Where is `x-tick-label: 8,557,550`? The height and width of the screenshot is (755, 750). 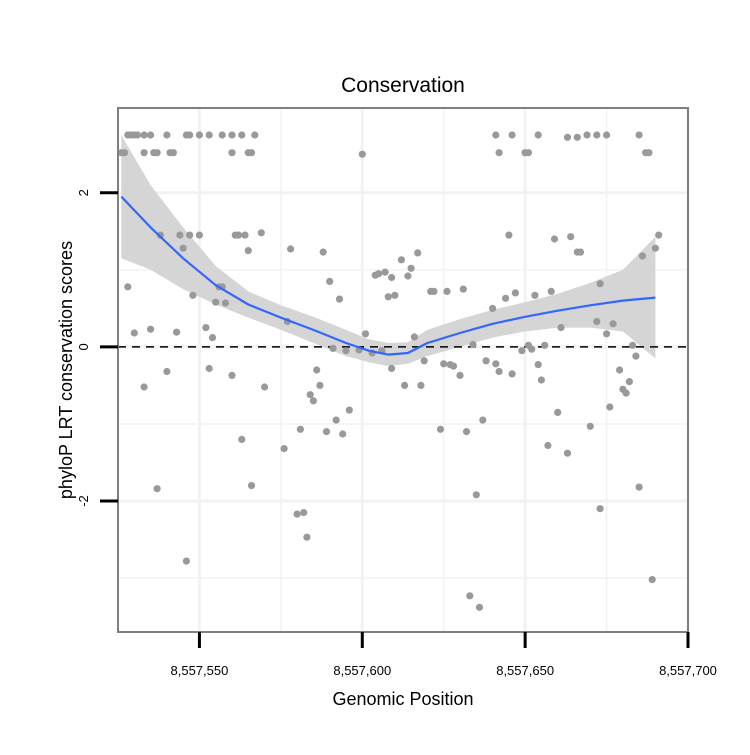
x-tick-label: 8,557,550 is located at coordinates (200, 670).